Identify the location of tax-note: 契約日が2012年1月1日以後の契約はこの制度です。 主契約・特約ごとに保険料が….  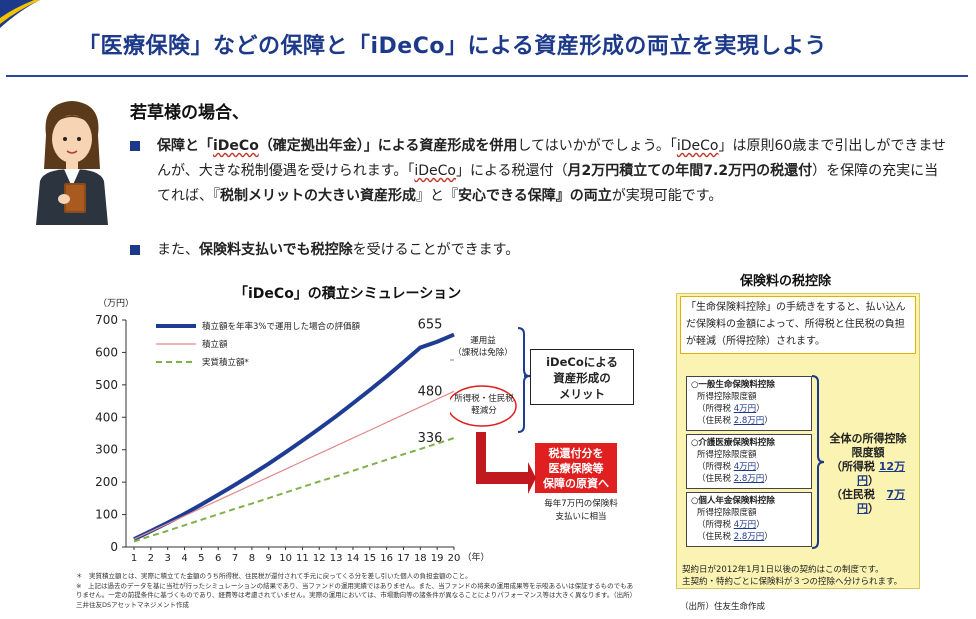
(792, 576).